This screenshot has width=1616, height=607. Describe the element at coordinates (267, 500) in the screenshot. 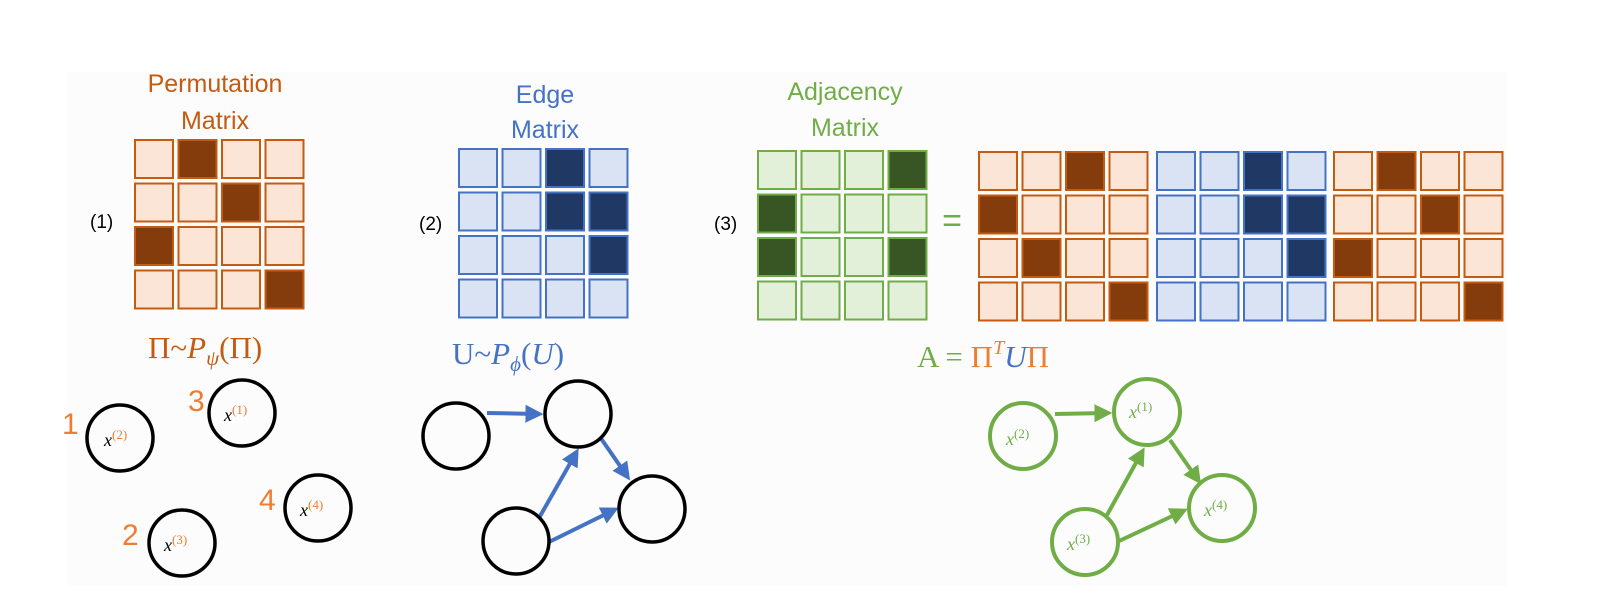

I see `node-number: 4` at that location.